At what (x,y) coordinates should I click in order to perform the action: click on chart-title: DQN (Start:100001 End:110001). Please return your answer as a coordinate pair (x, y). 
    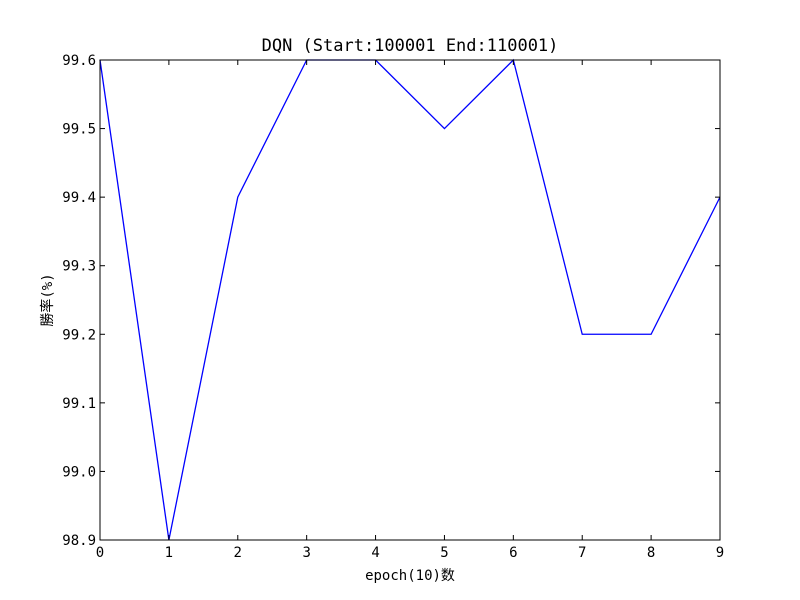
    Looking at the image, I should click on (410, 46).